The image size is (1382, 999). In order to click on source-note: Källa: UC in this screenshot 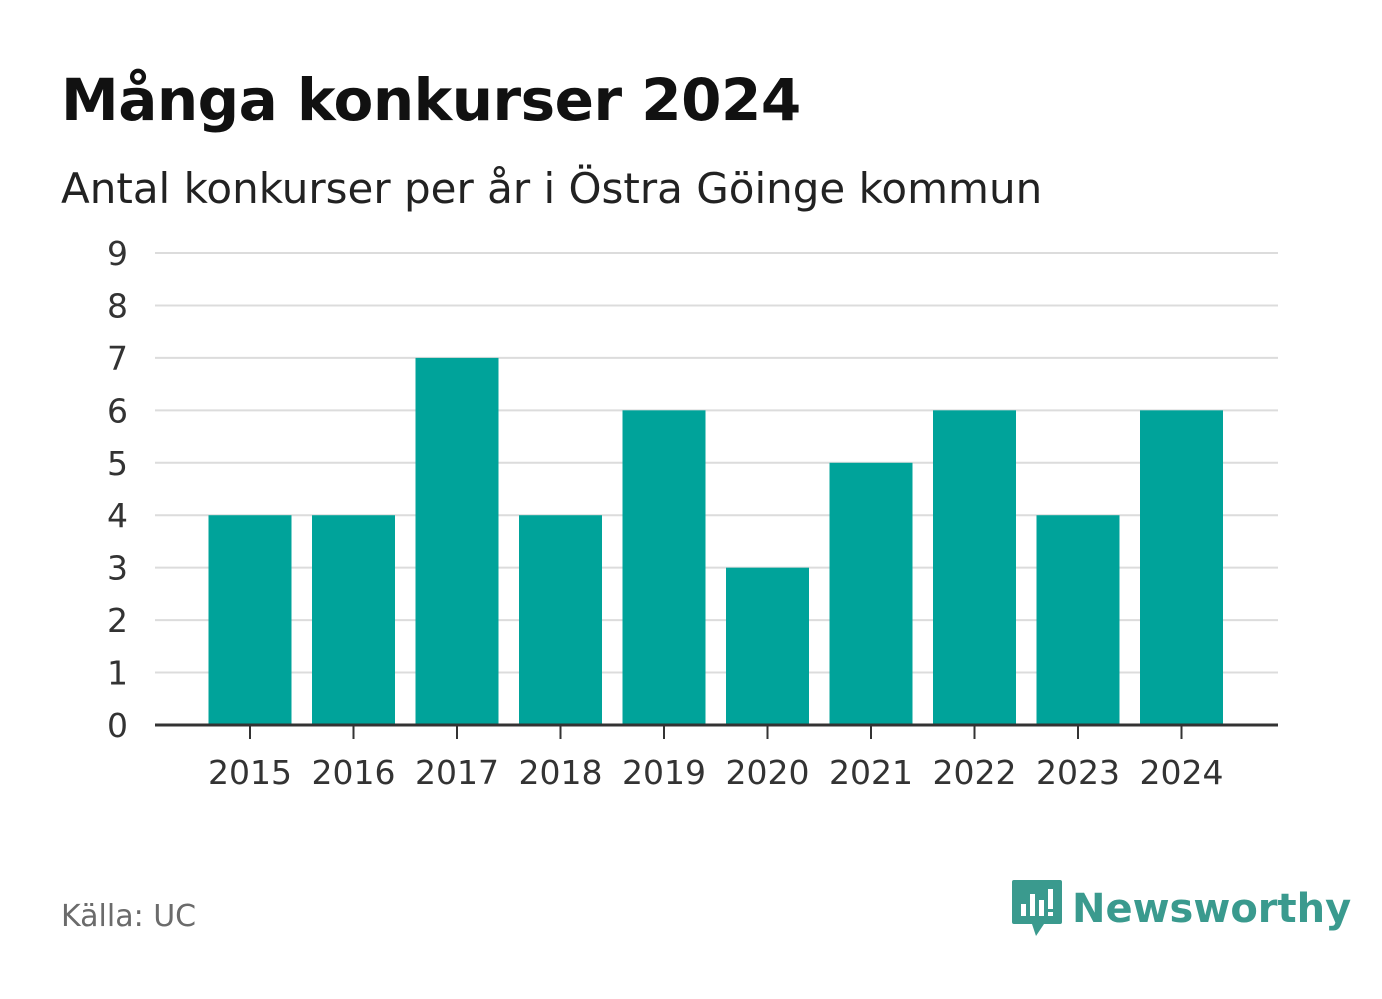, I will do `click(129, 916)`.